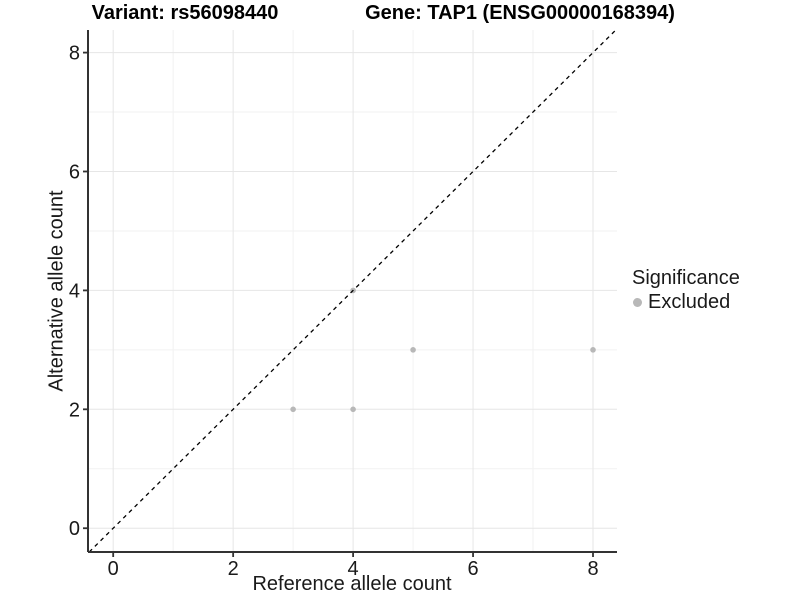  Describe the element at coordinates (74, 529) in the screenshot. I see `y-tick-label: 0` at that location.